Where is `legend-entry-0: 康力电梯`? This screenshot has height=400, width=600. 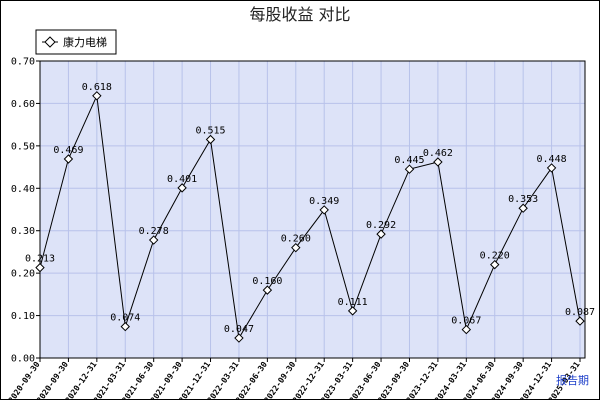 legend-entry-0: 康力电梯 is located at coordinates (85, 42).